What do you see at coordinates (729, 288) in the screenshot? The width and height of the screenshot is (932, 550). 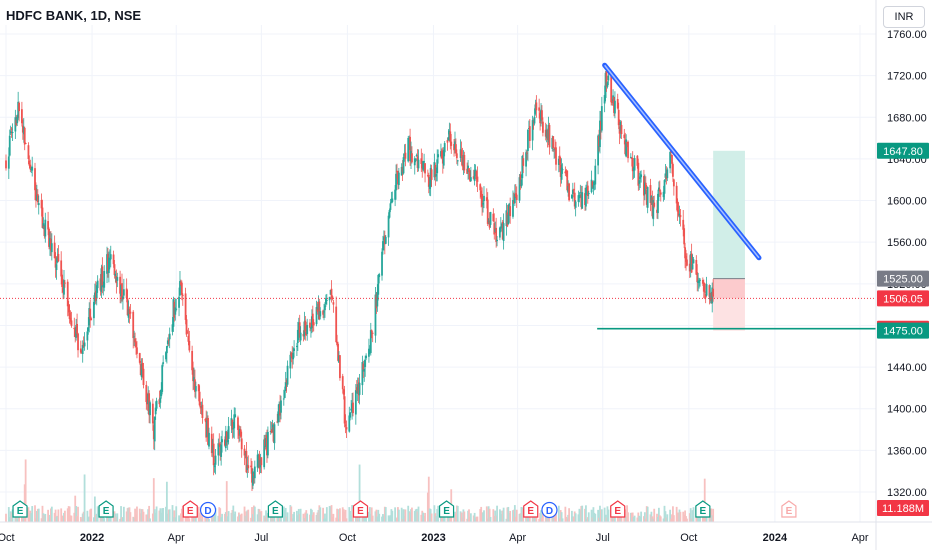 I see `loss-zone-active` at bounding box center [729, 288].